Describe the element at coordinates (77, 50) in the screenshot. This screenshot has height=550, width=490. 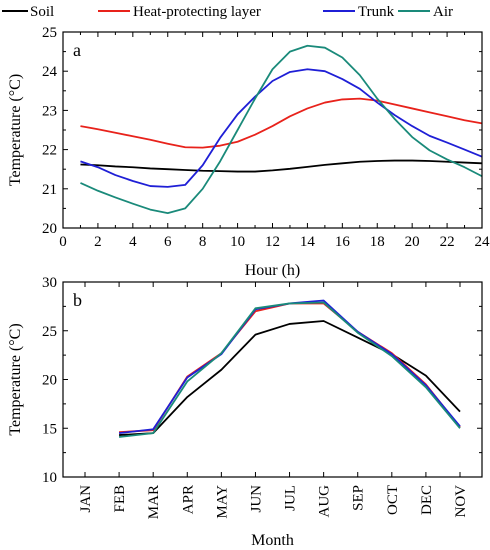
I see `panel-label: a` at that location.